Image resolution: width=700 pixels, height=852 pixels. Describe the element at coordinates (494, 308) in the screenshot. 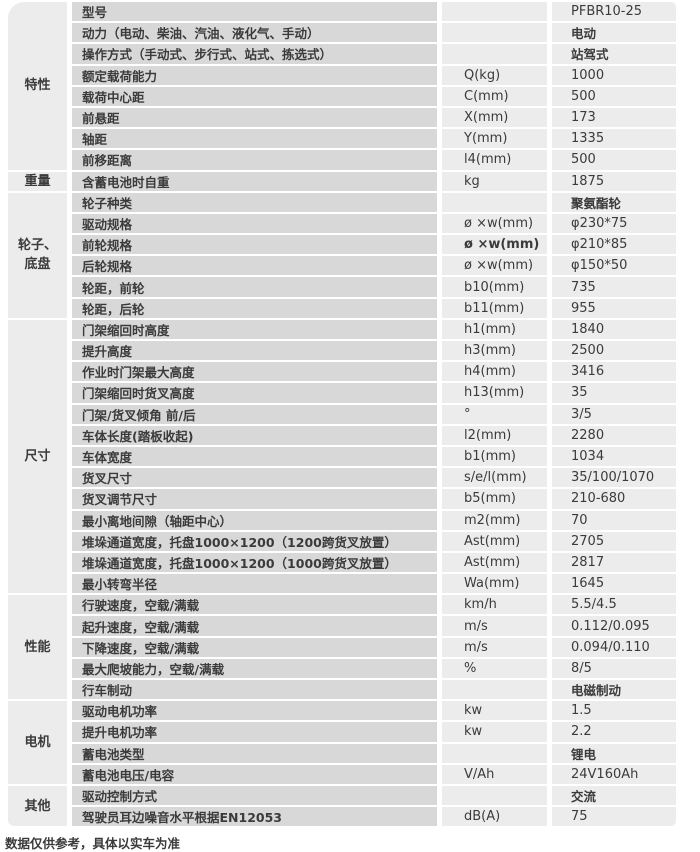

I see `spec-unit-cell: b11(mm)` at that location.